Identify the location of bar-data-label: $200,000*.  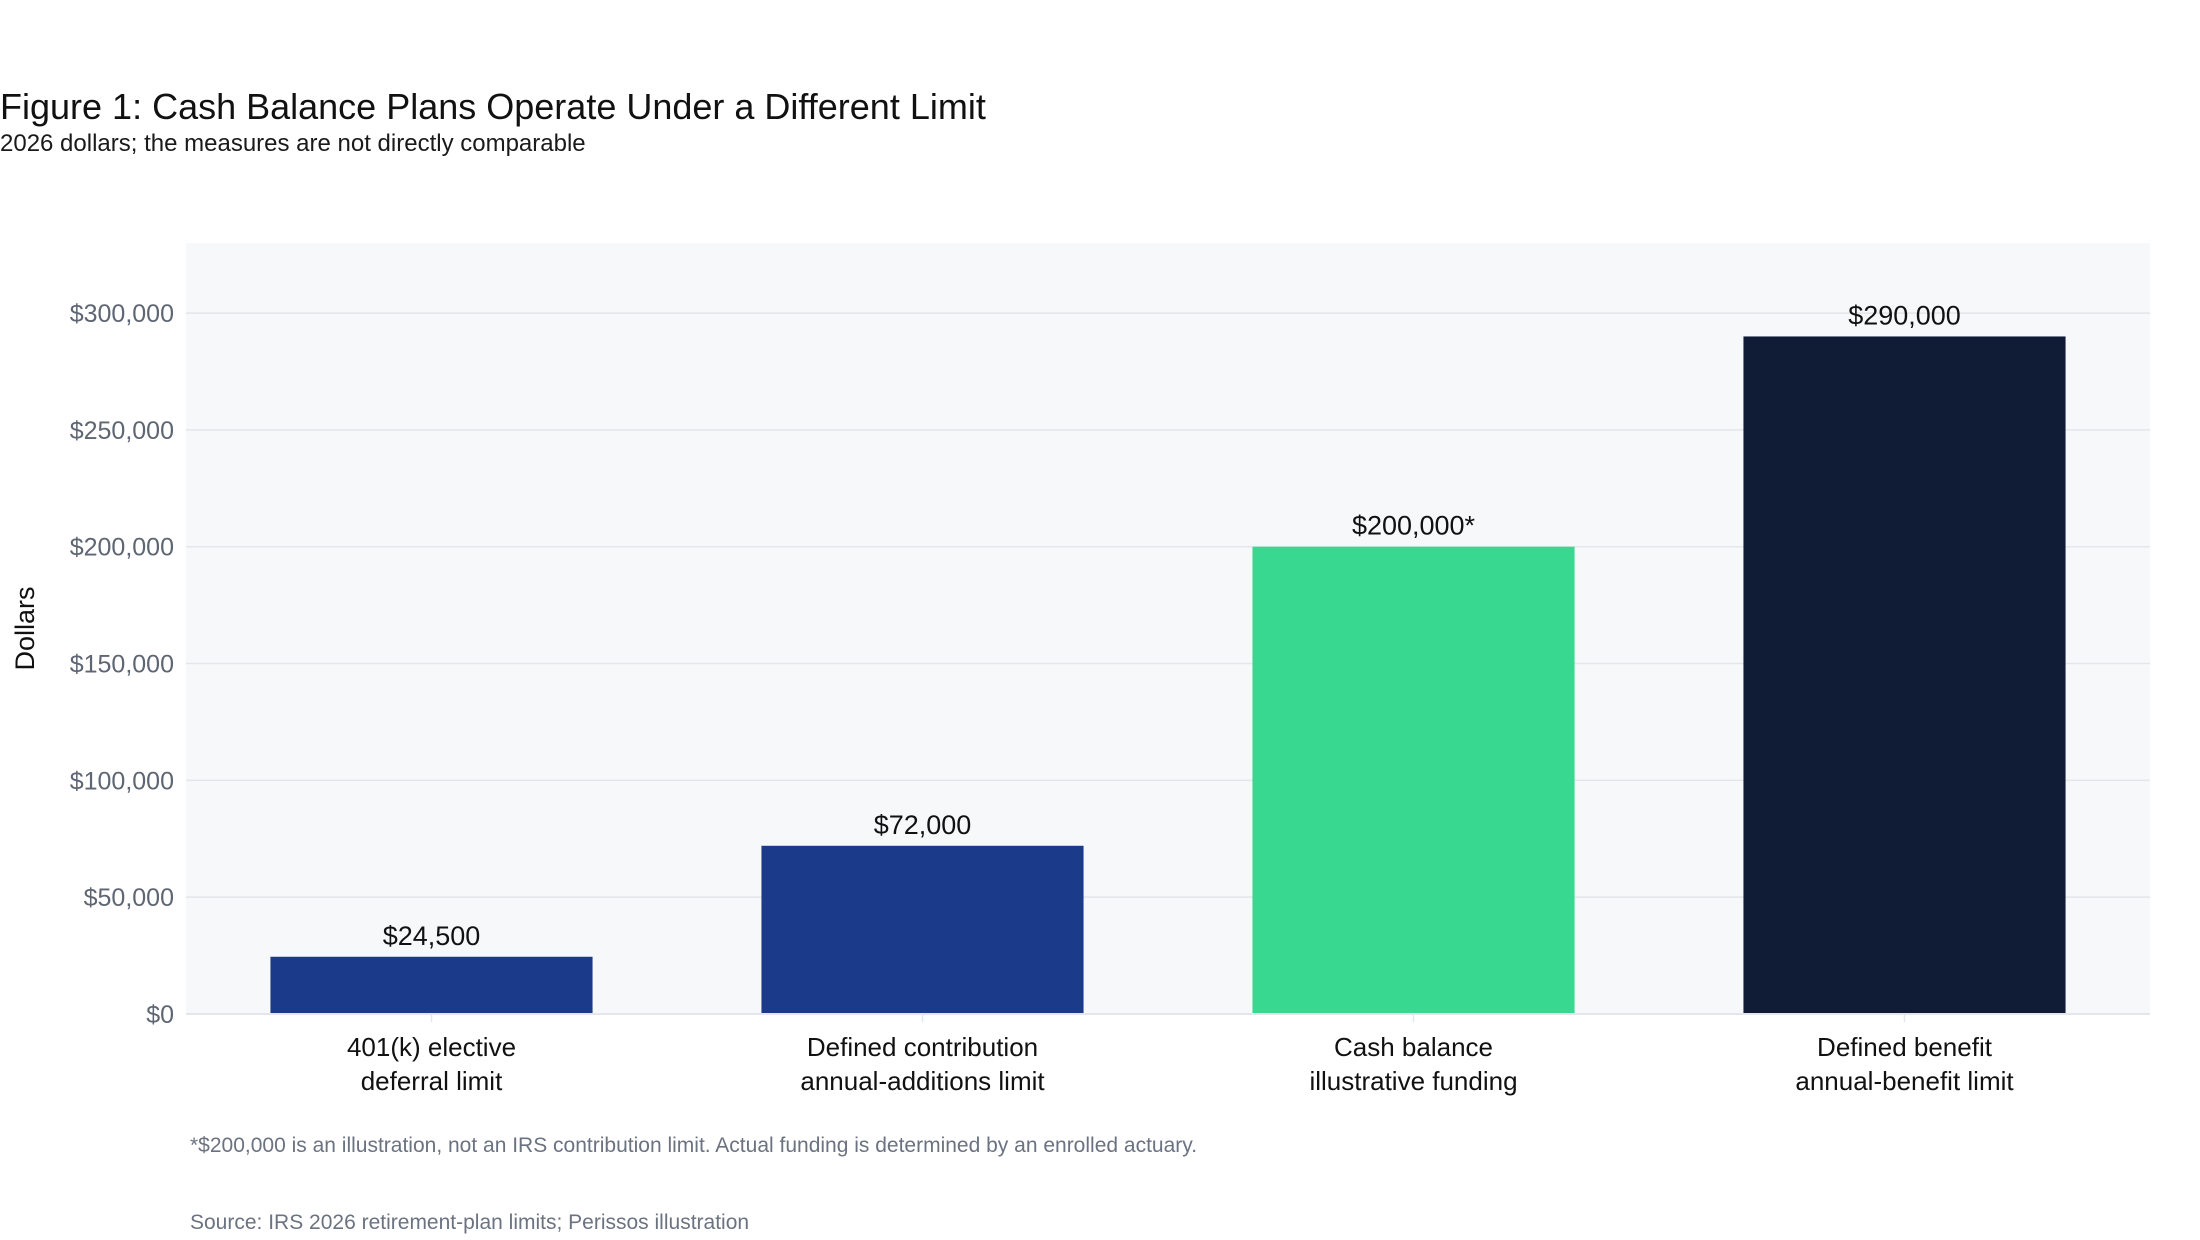
(1414, 526).